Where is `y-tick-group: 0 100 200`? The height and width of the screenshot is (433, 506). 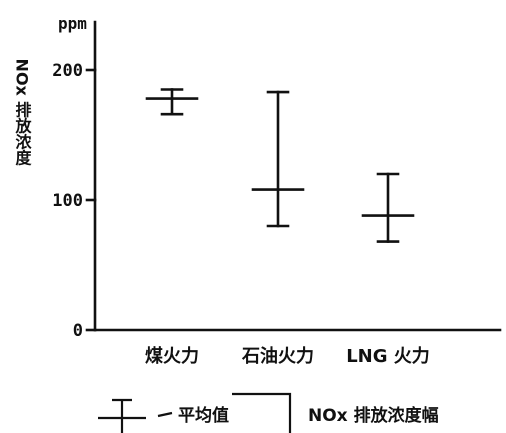
y-tick-group: 0 100 200 is located at coordinates (74, 201).